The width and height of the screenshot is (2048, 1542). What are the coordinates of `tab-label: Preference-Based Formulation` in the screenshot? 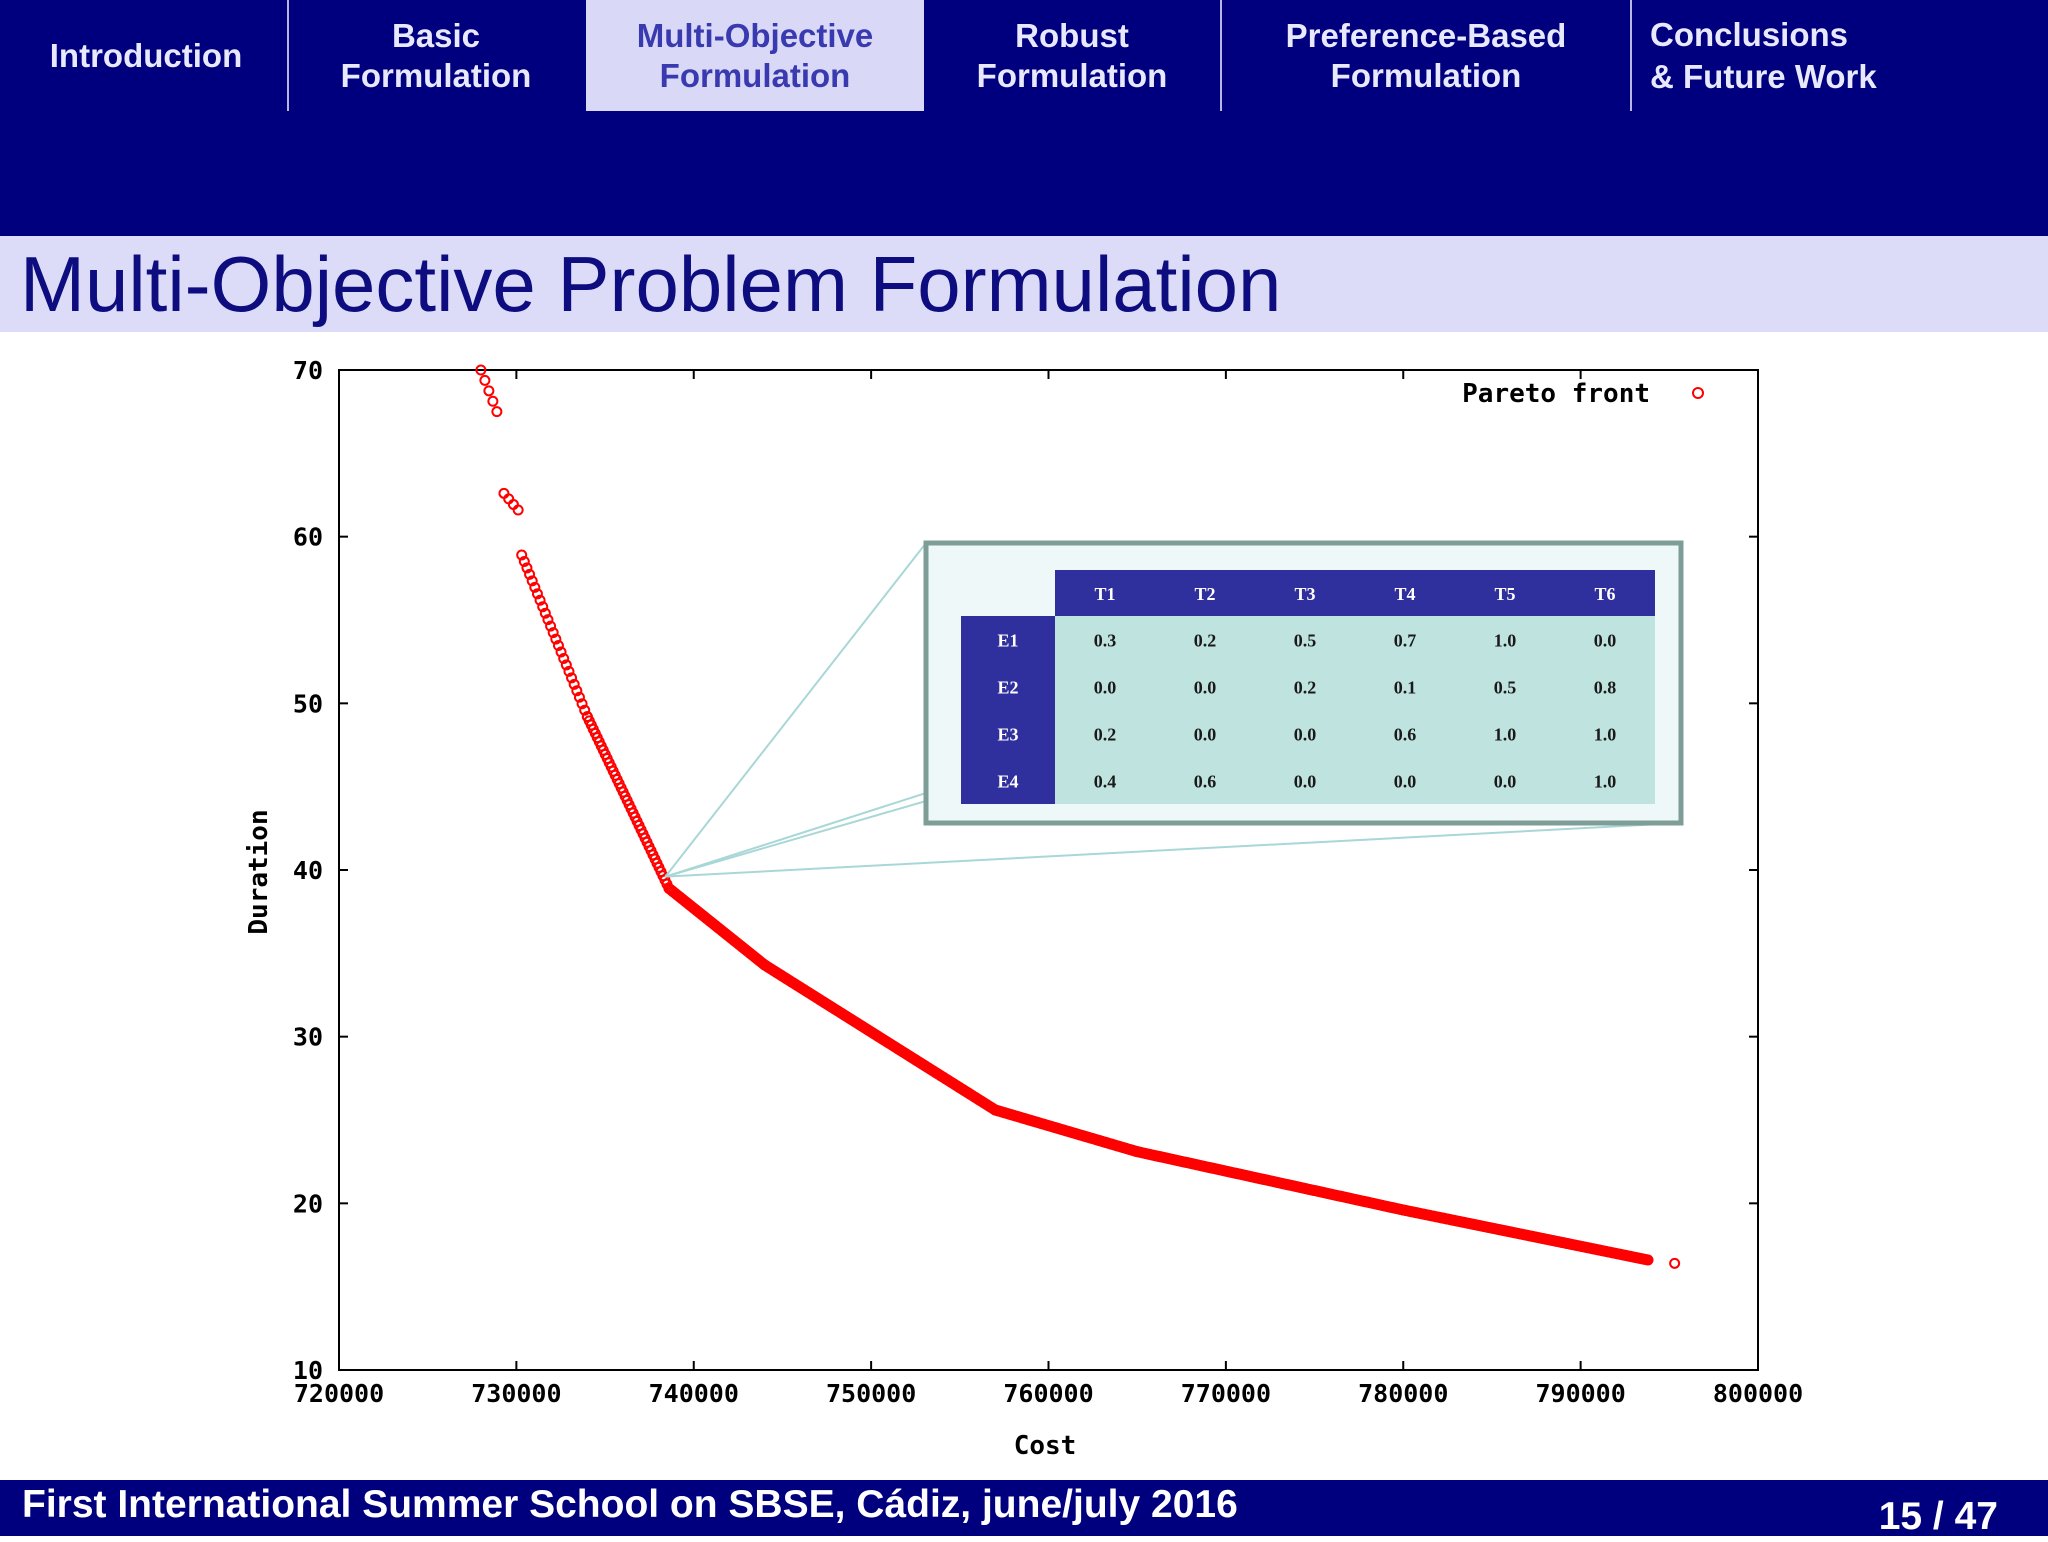 It's located at (1426, 55).